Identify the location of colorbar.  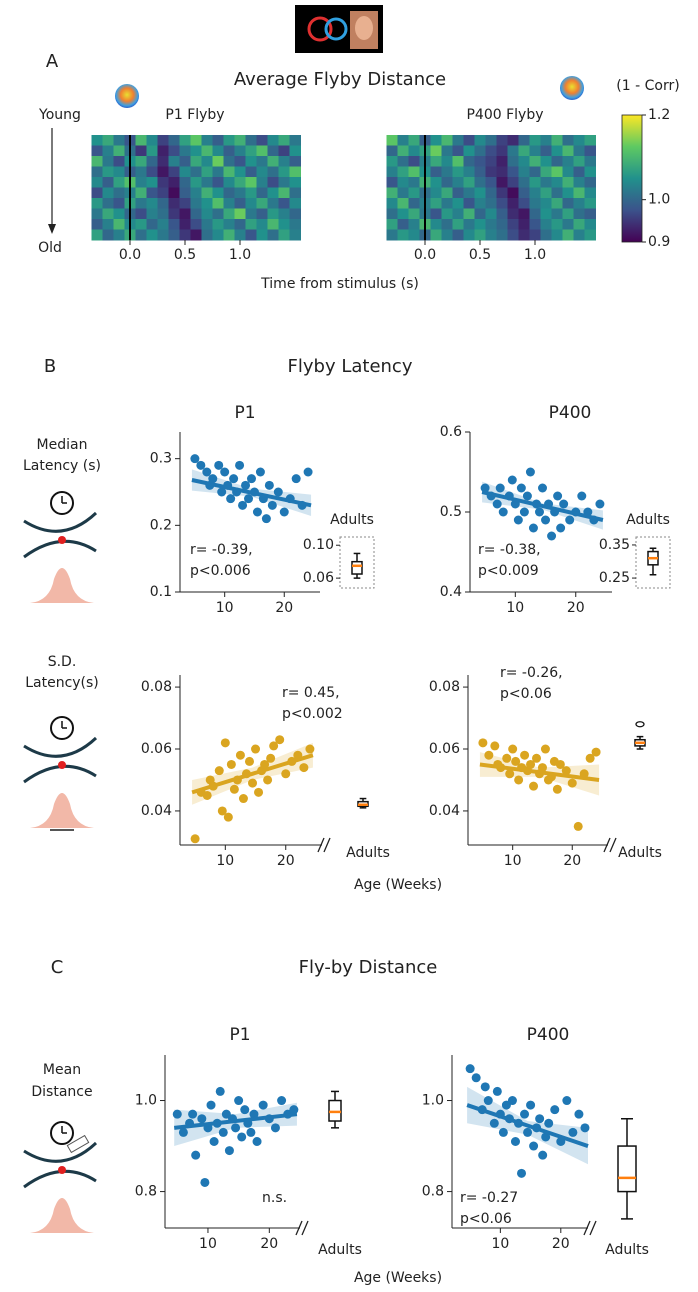
(632, 178).